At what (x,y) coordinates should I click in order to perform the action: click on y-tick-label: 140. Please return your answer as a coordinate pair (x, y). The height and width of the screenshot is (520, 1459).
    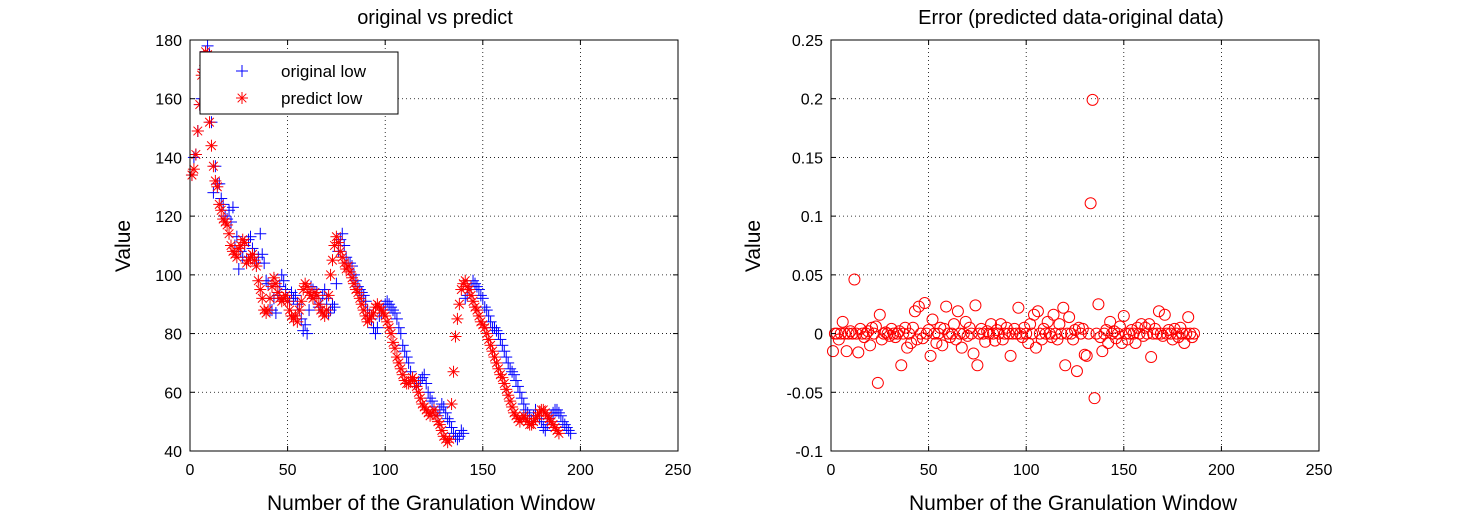
    Looking at the image, I should click on (168, 158).